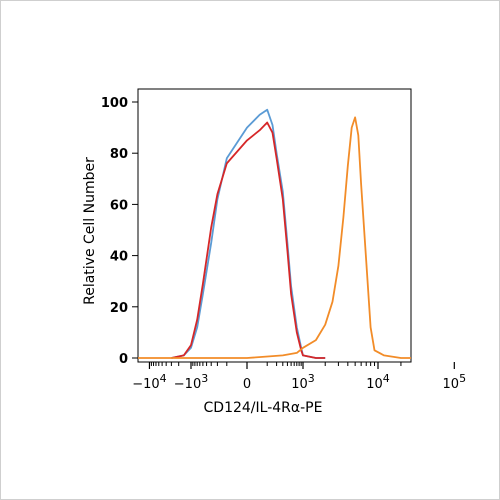 The height and width of the screenshot is (500, 500). I want to click on y-tick-label: 60, so click(119, 205).